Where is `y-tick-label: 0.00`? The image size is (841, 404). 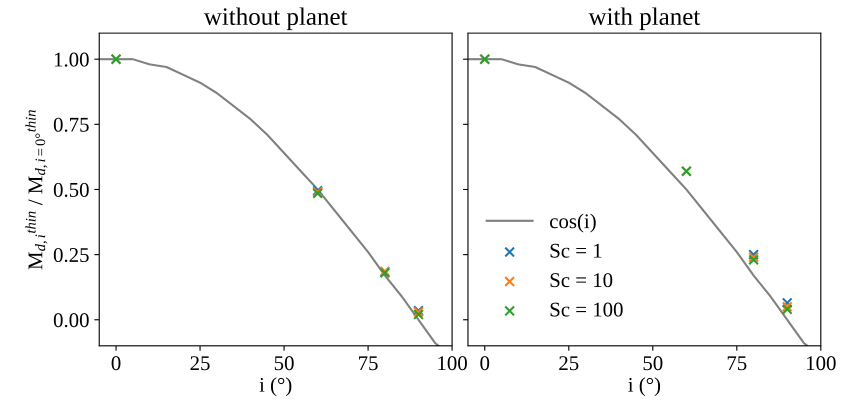 y-tick-label: 0.00 is located at coordinates (71, 320).